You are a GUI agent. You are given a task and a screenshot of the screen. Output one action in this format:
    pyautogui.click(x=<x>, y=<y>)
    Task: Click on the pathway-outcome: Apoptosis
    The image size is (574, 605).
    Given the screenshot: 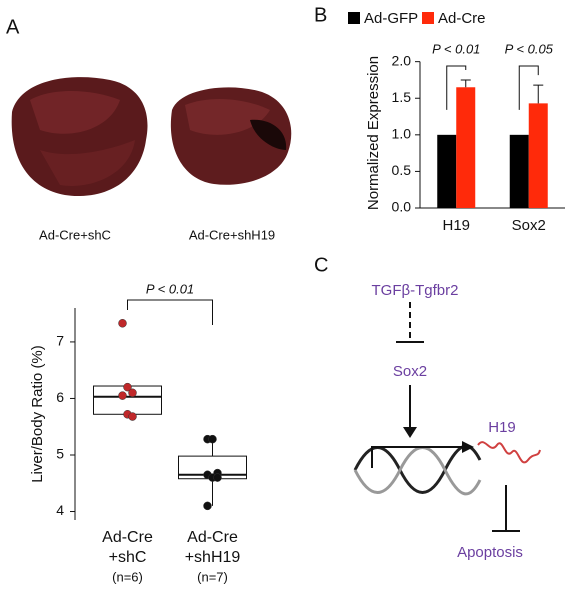 What is the action you would take?
    pyautogui.click(x=490, y=552)
    